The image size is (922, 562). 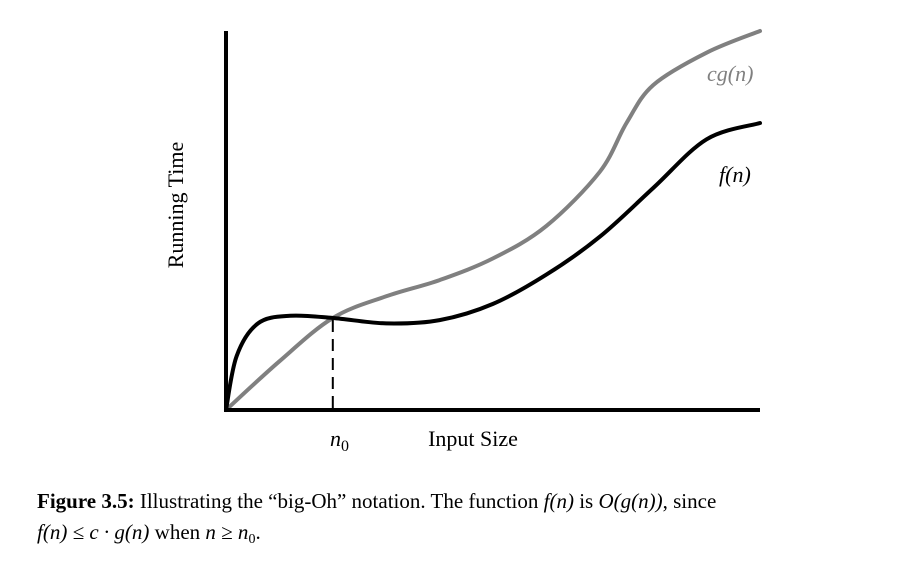 I want to click on caption-math-n-ge-n0: n ≥ n, so click(x=227, y=532).